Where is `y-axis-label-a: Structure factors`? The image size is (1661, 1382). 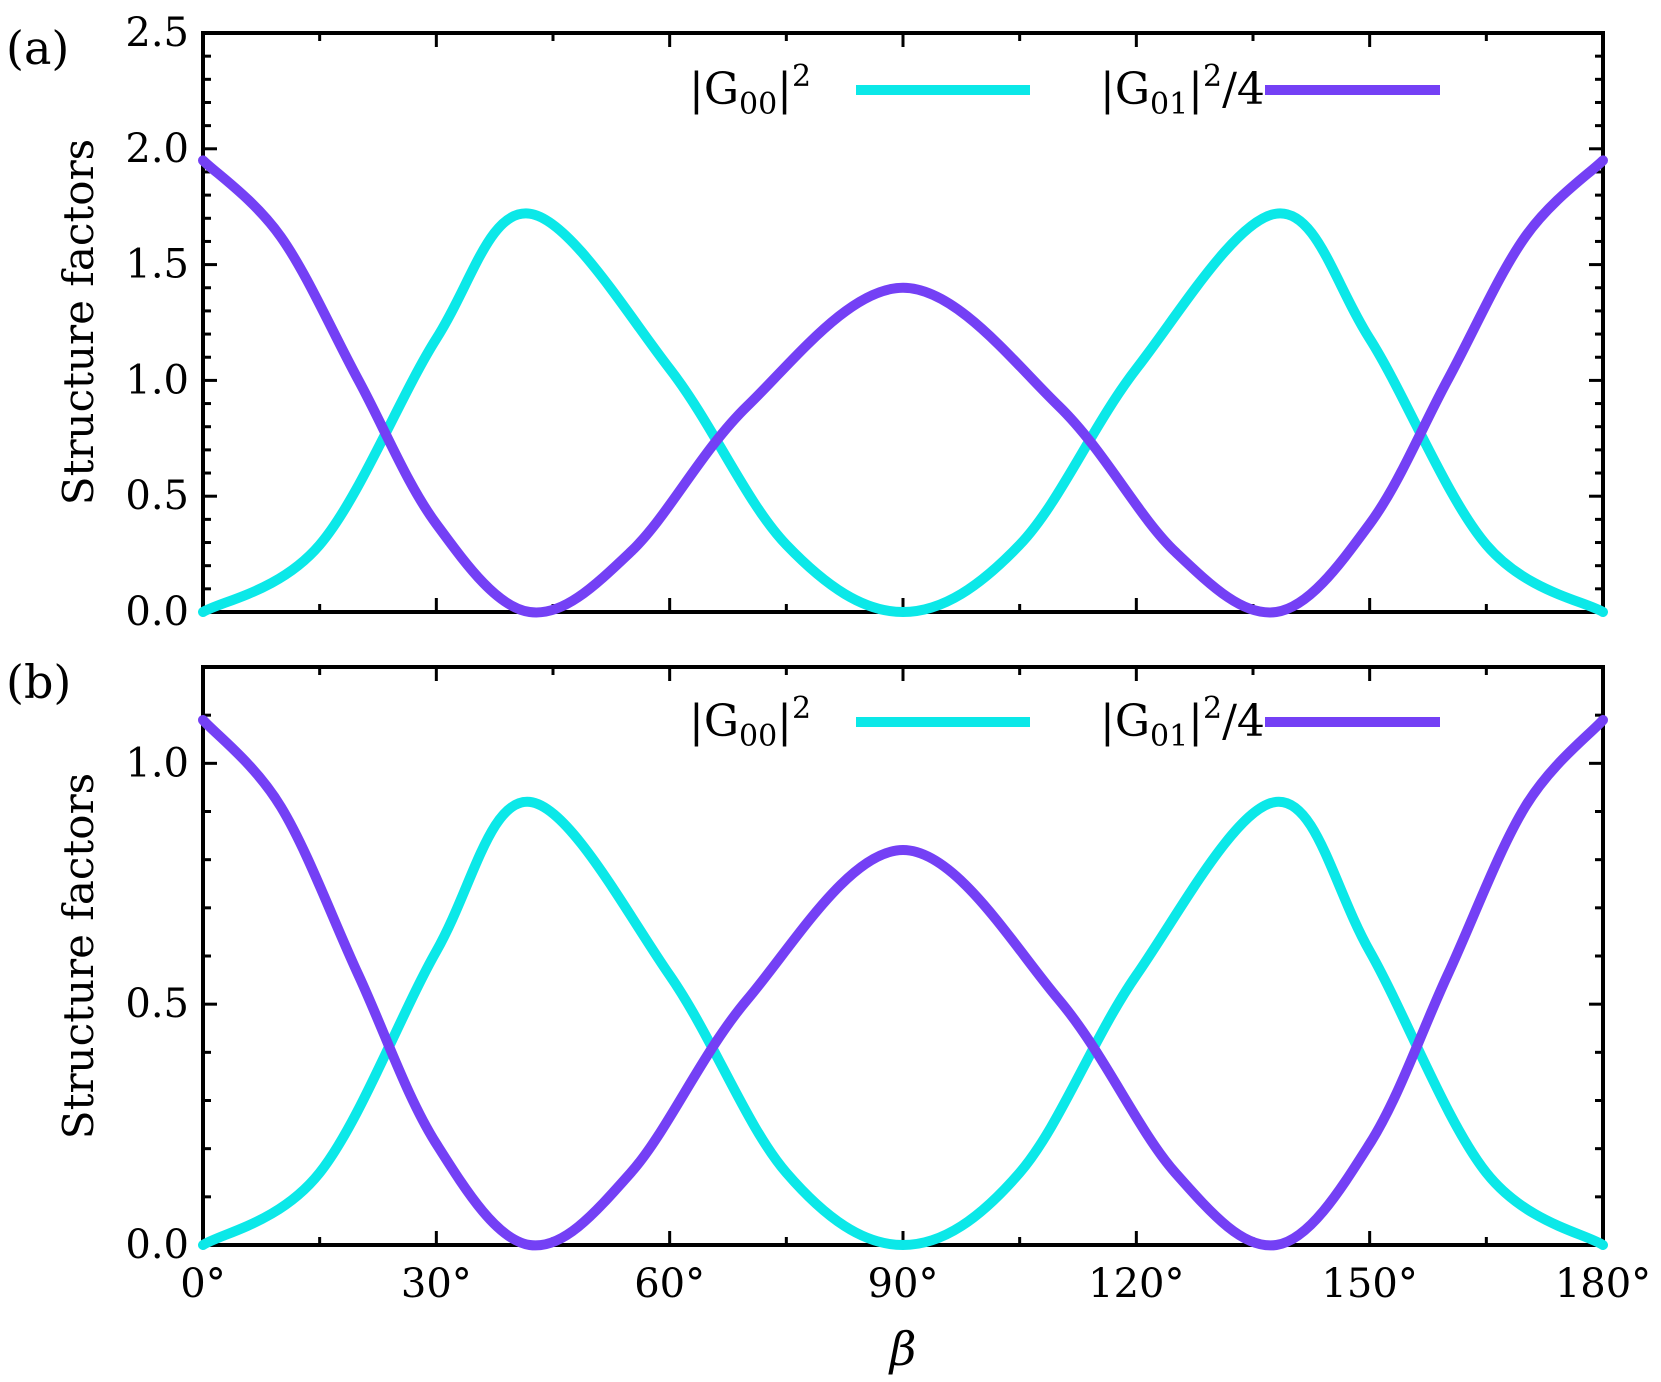 y-axis-label-a: Structure factors is located at coordinates (78, 322).